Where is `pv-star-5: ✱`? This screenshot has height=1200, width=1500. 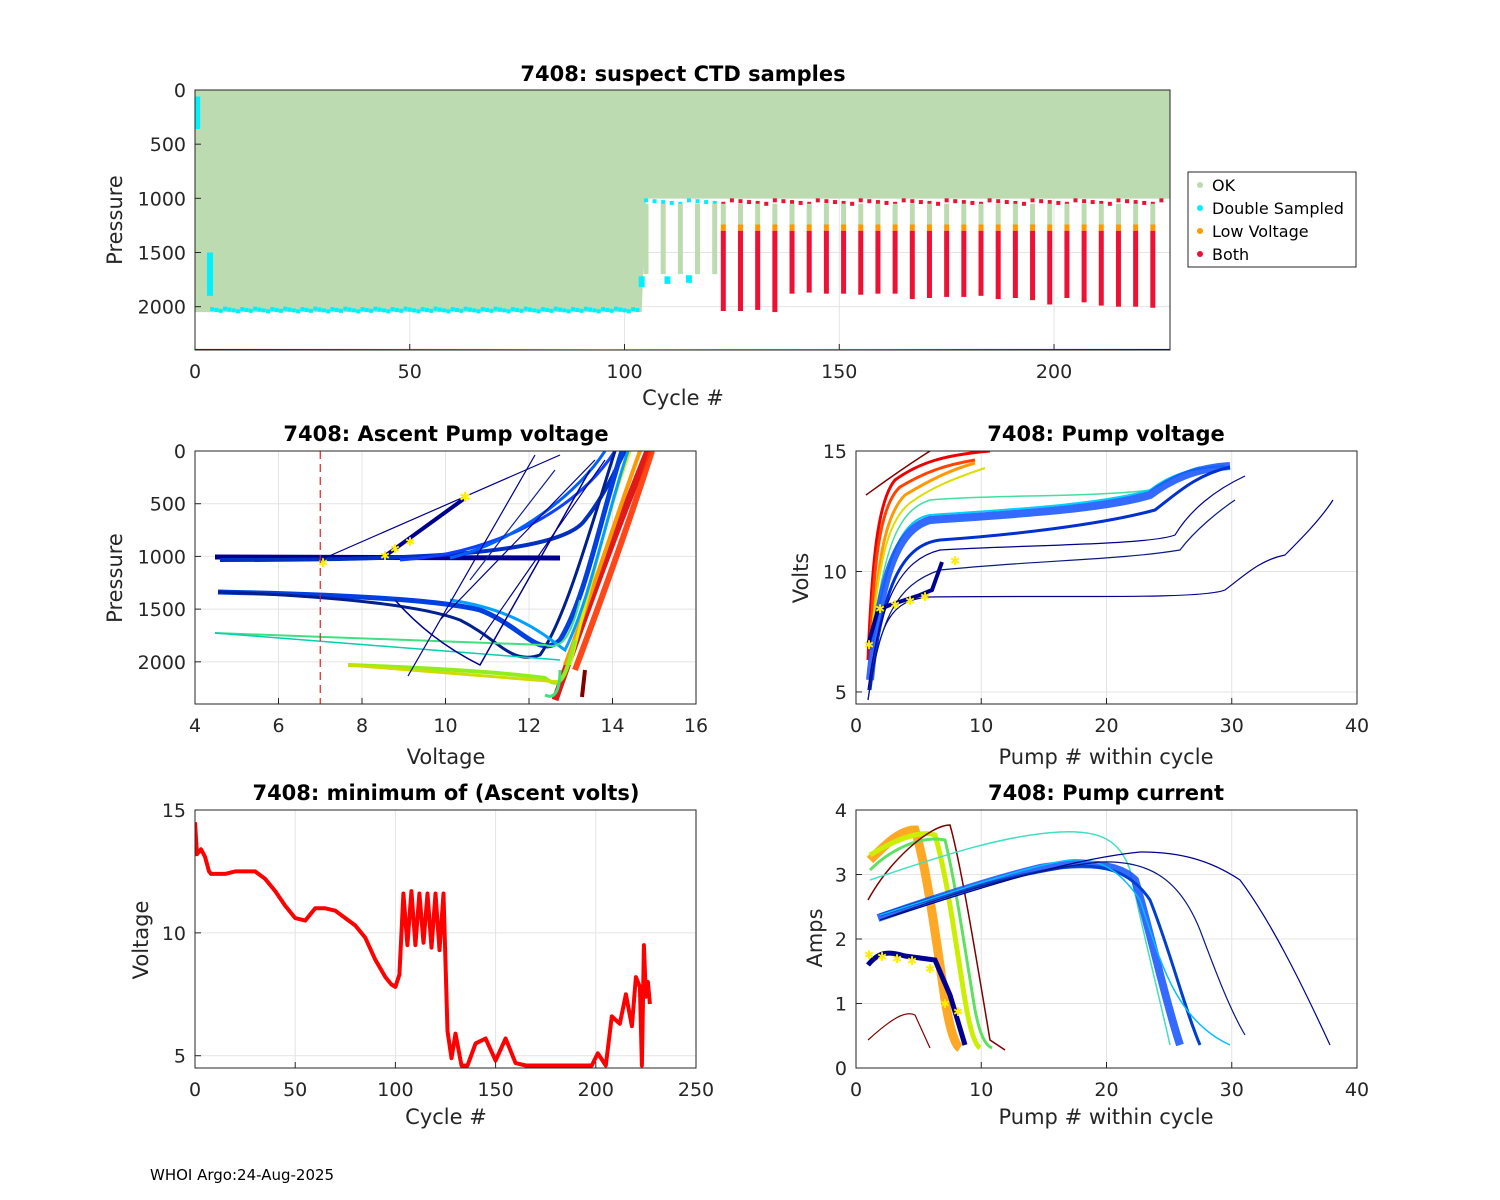
pv-star-5: ✱ is located at coordinates (925, 597).